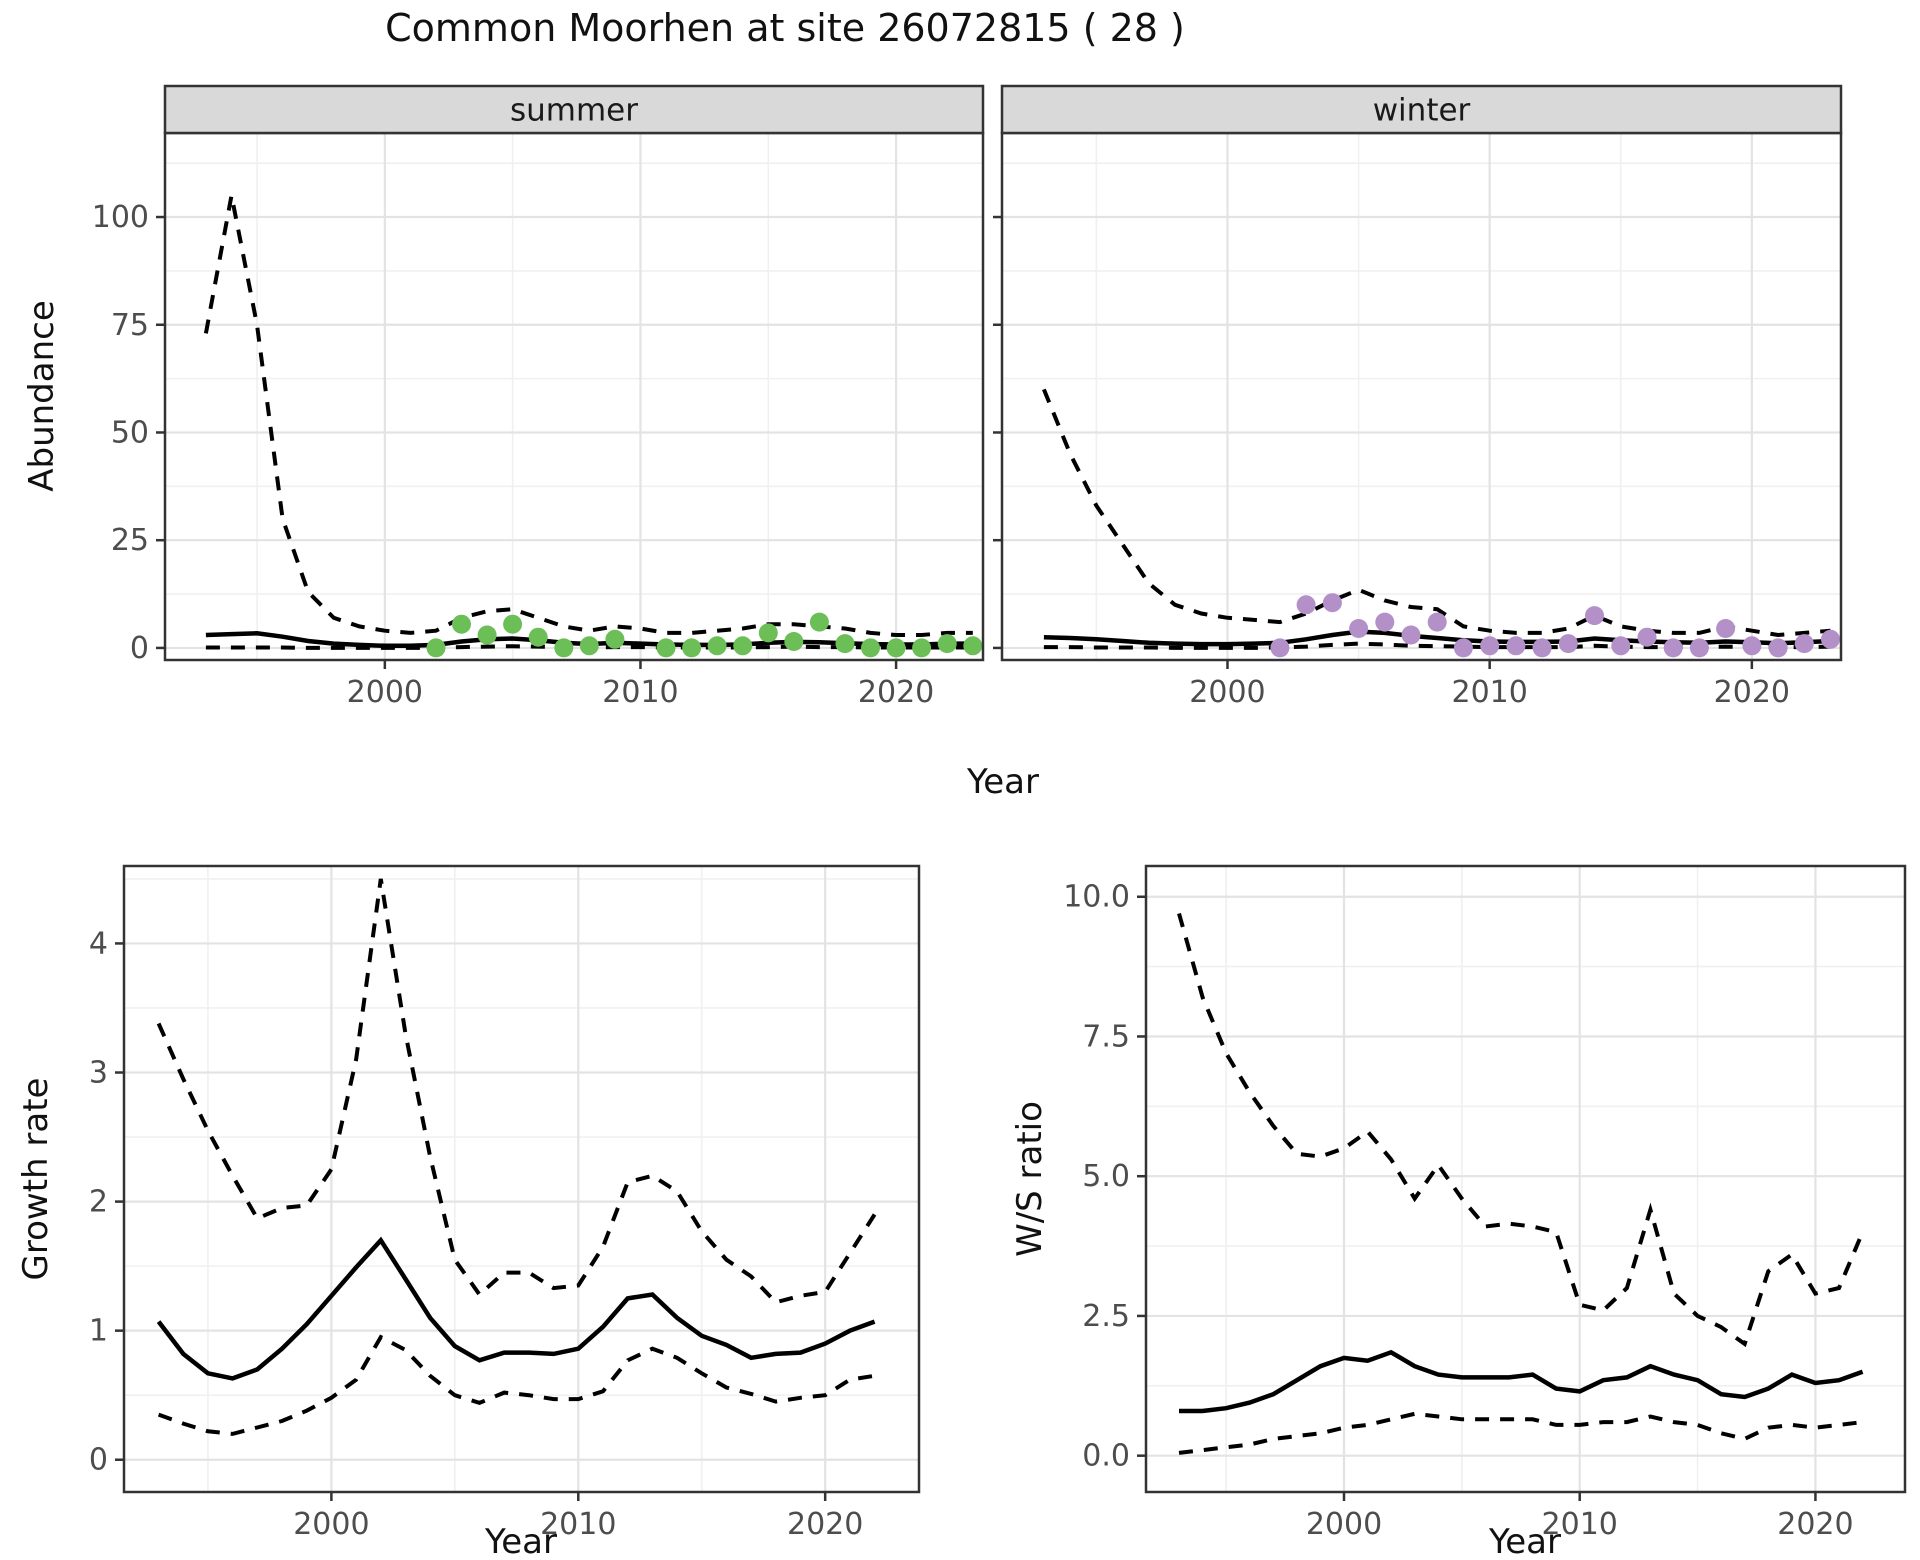 The image size is (1920, 1560). Describe the element at coordinates (1521, 1381) in the screenshot. I see `ws_ratio-median-line` at that location.